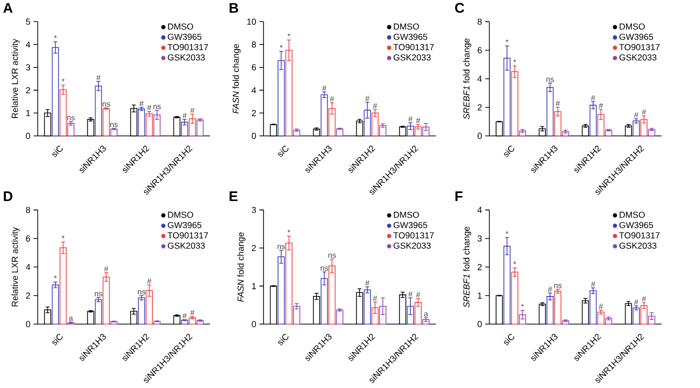 The width and height of the screenshot is (700, 388). Describe the element at coordinates (234, 8) in the screenshot. I see `chart-title: B` at that location.